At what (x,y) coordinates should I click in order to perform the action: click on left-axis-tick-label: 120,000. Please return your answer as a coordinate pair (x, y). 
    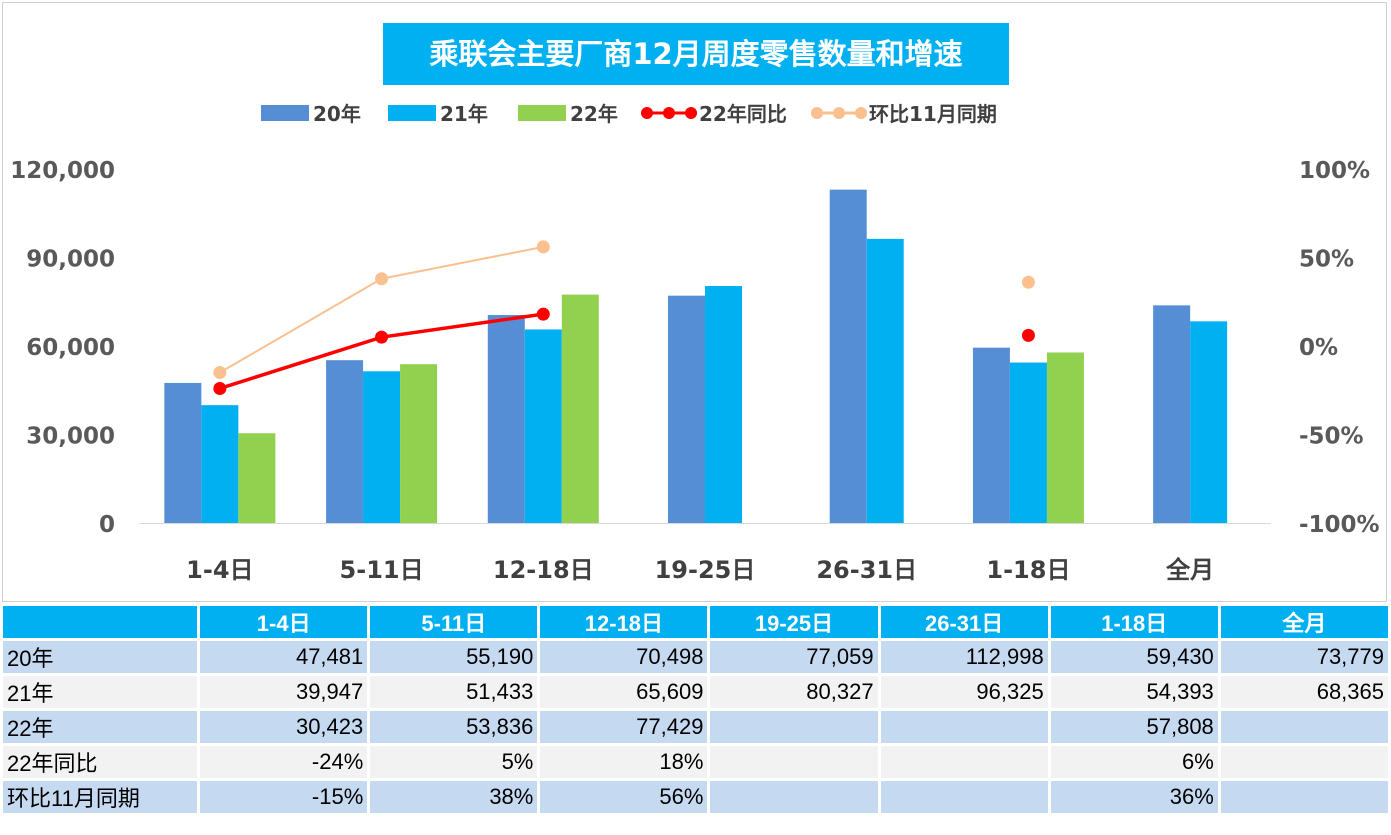
    Looking at the image, I should click on (62, 171).